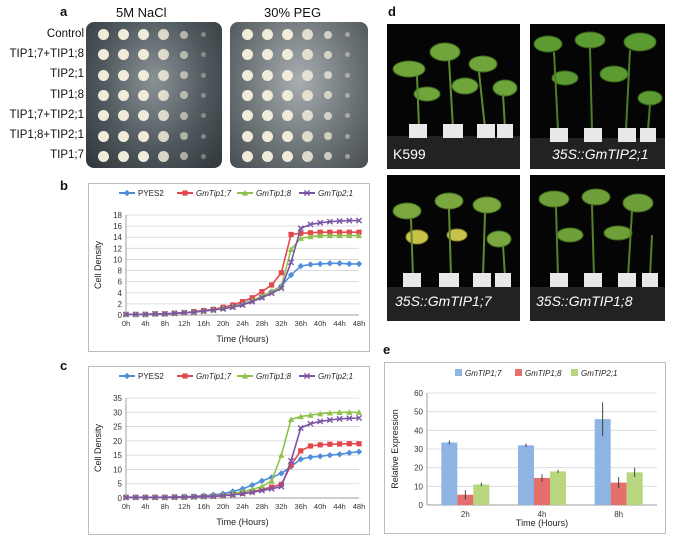 Image resolution: width=675 pixels, height=539 pixels. Describe the element at coordinates (46, 135) in the screenshot. I see `row-label: TIP1;8+TIP2;1` at that location.